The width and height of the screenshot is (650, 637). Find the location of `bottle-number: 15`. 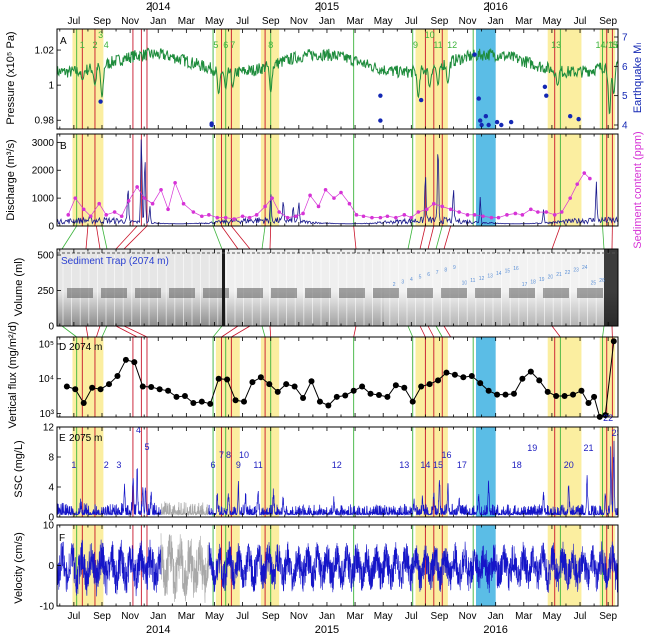

bottle-number: 15 is located at coordinates (508, 272).